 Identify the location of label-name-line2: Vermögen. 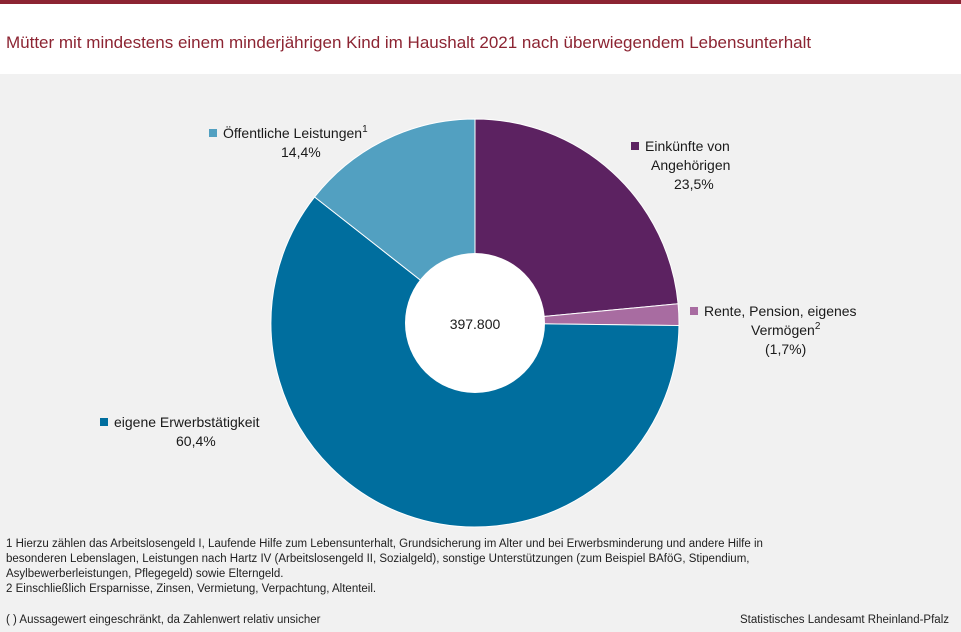
(783, 330).